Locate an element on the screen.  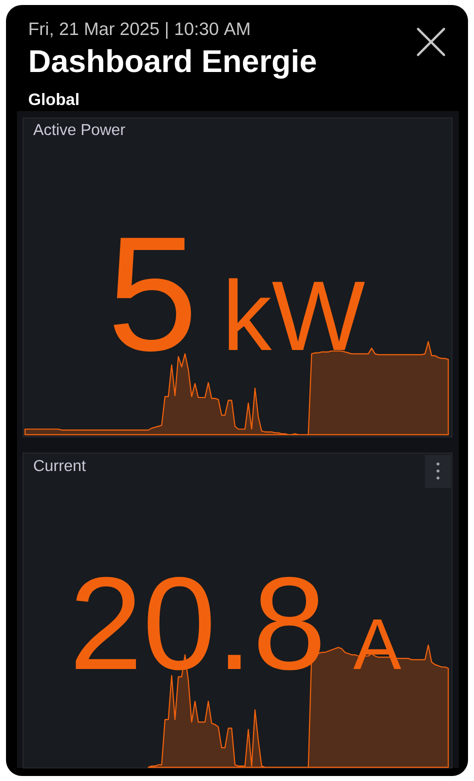
annotation: 20.8 is located at coordinates (198, 623).